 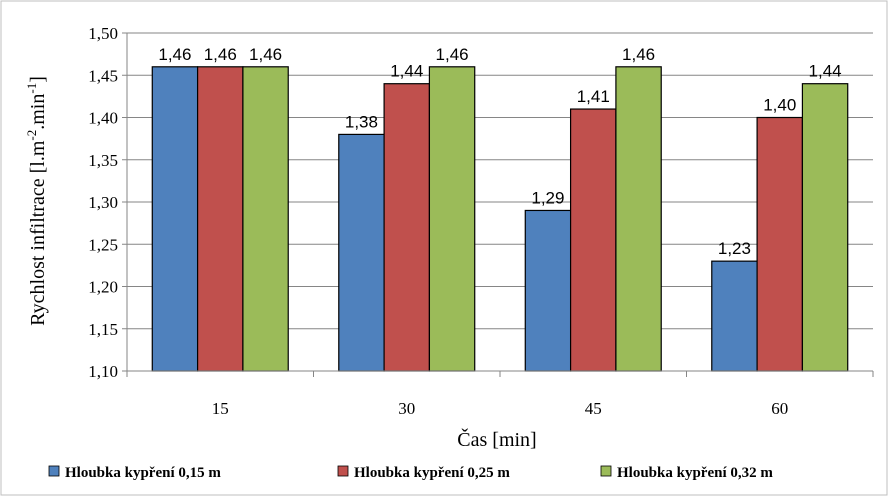 What do you see at coordinates (361, 121) in the screenshot?
I see `data-label: 1,38` at bounding box center [361, 121].